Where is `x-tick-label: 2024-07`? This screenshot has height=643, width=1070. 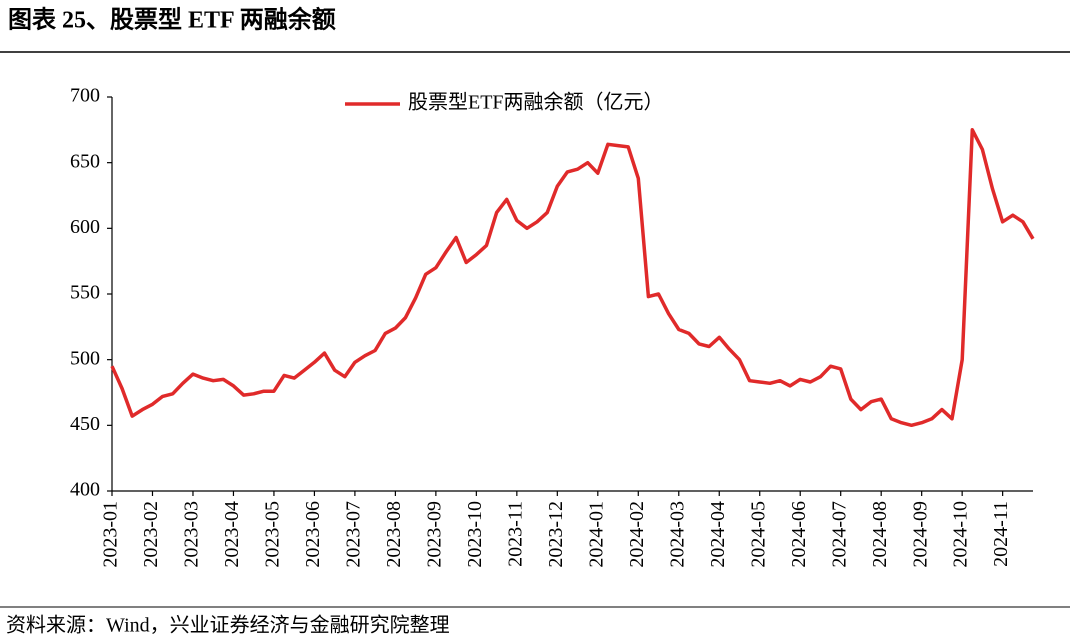 x-tick-label: 2024-07 is located at coordinates (839, 534).